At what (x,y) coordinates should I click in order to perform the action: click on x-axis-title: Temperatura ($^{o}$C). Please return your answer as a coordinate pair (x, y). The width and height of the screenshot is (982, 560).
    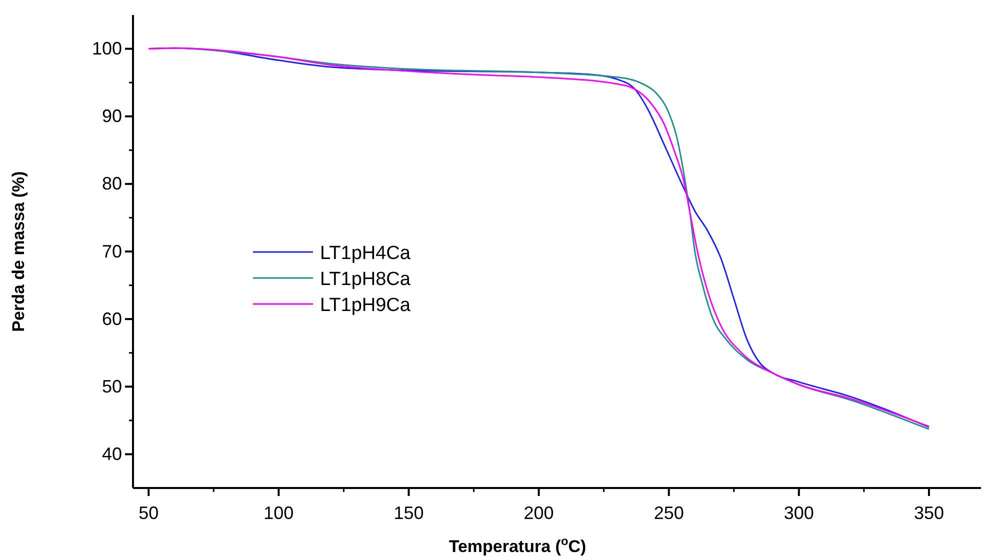
    Looking at the image, I should click on (517, 545).